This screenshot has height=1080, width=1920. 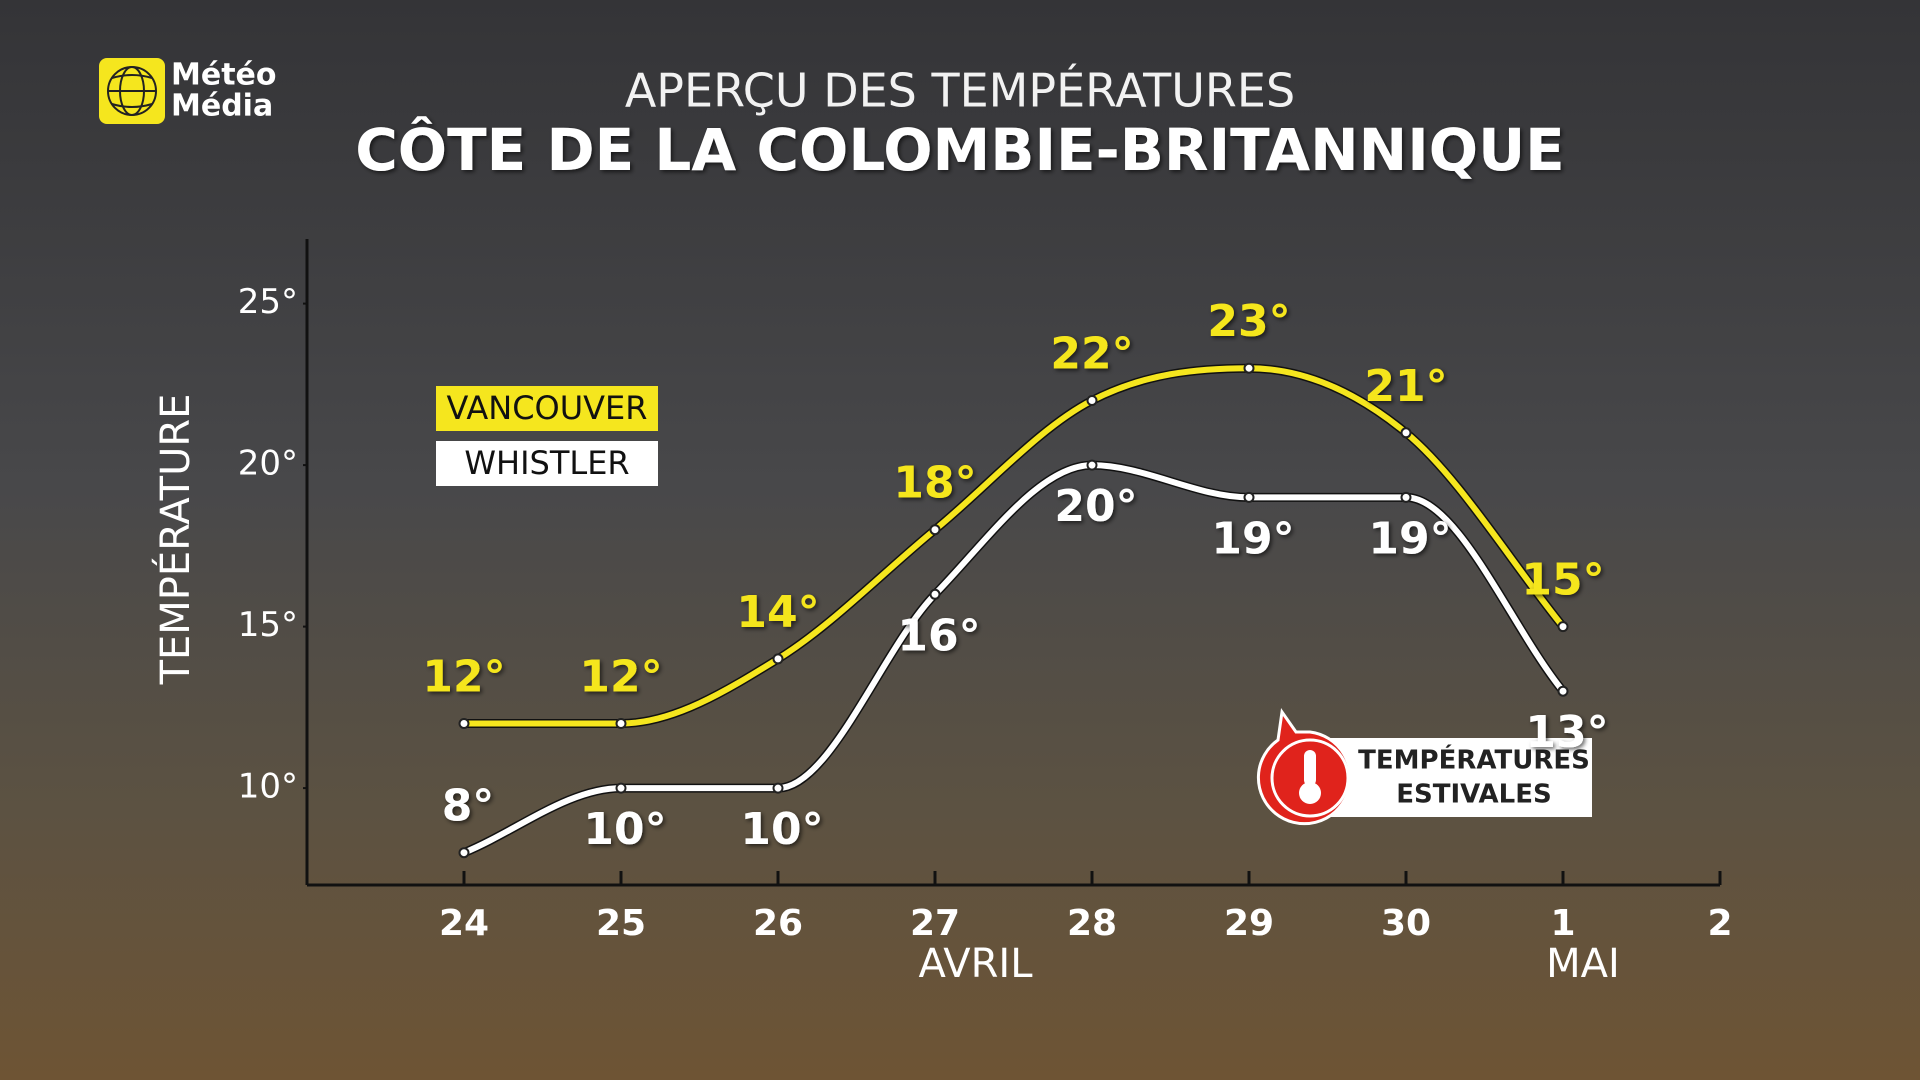 What do you see at coordinates (268, 625) in the screenshot?
I see `y-tick-label: 15°` at bounding box center [268, 625].